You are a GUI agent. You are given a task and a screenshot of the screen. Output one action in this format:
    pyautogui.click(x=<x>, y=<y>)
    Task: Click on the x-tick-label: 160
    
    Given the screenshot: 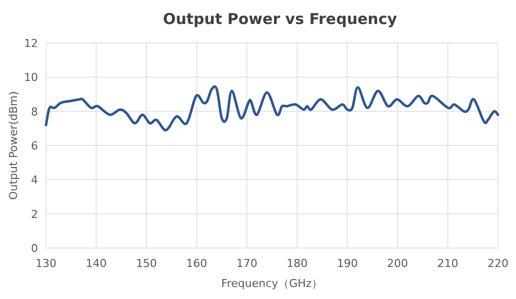 What is the action you would take?
    pyautogui.click(x=197, y=263)
    